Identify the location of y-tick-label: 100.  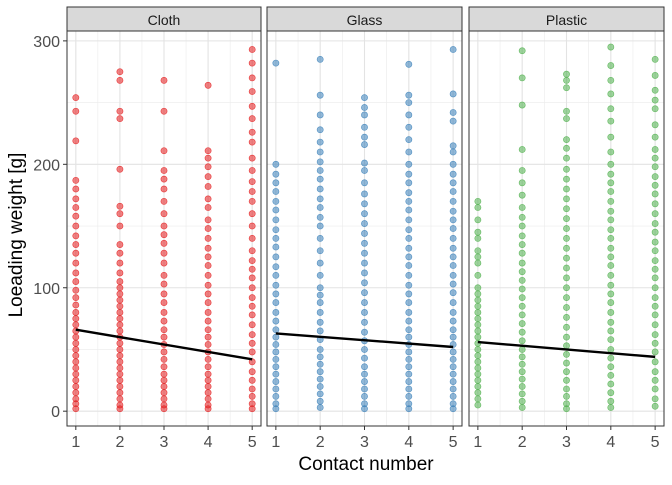
(46, 289).